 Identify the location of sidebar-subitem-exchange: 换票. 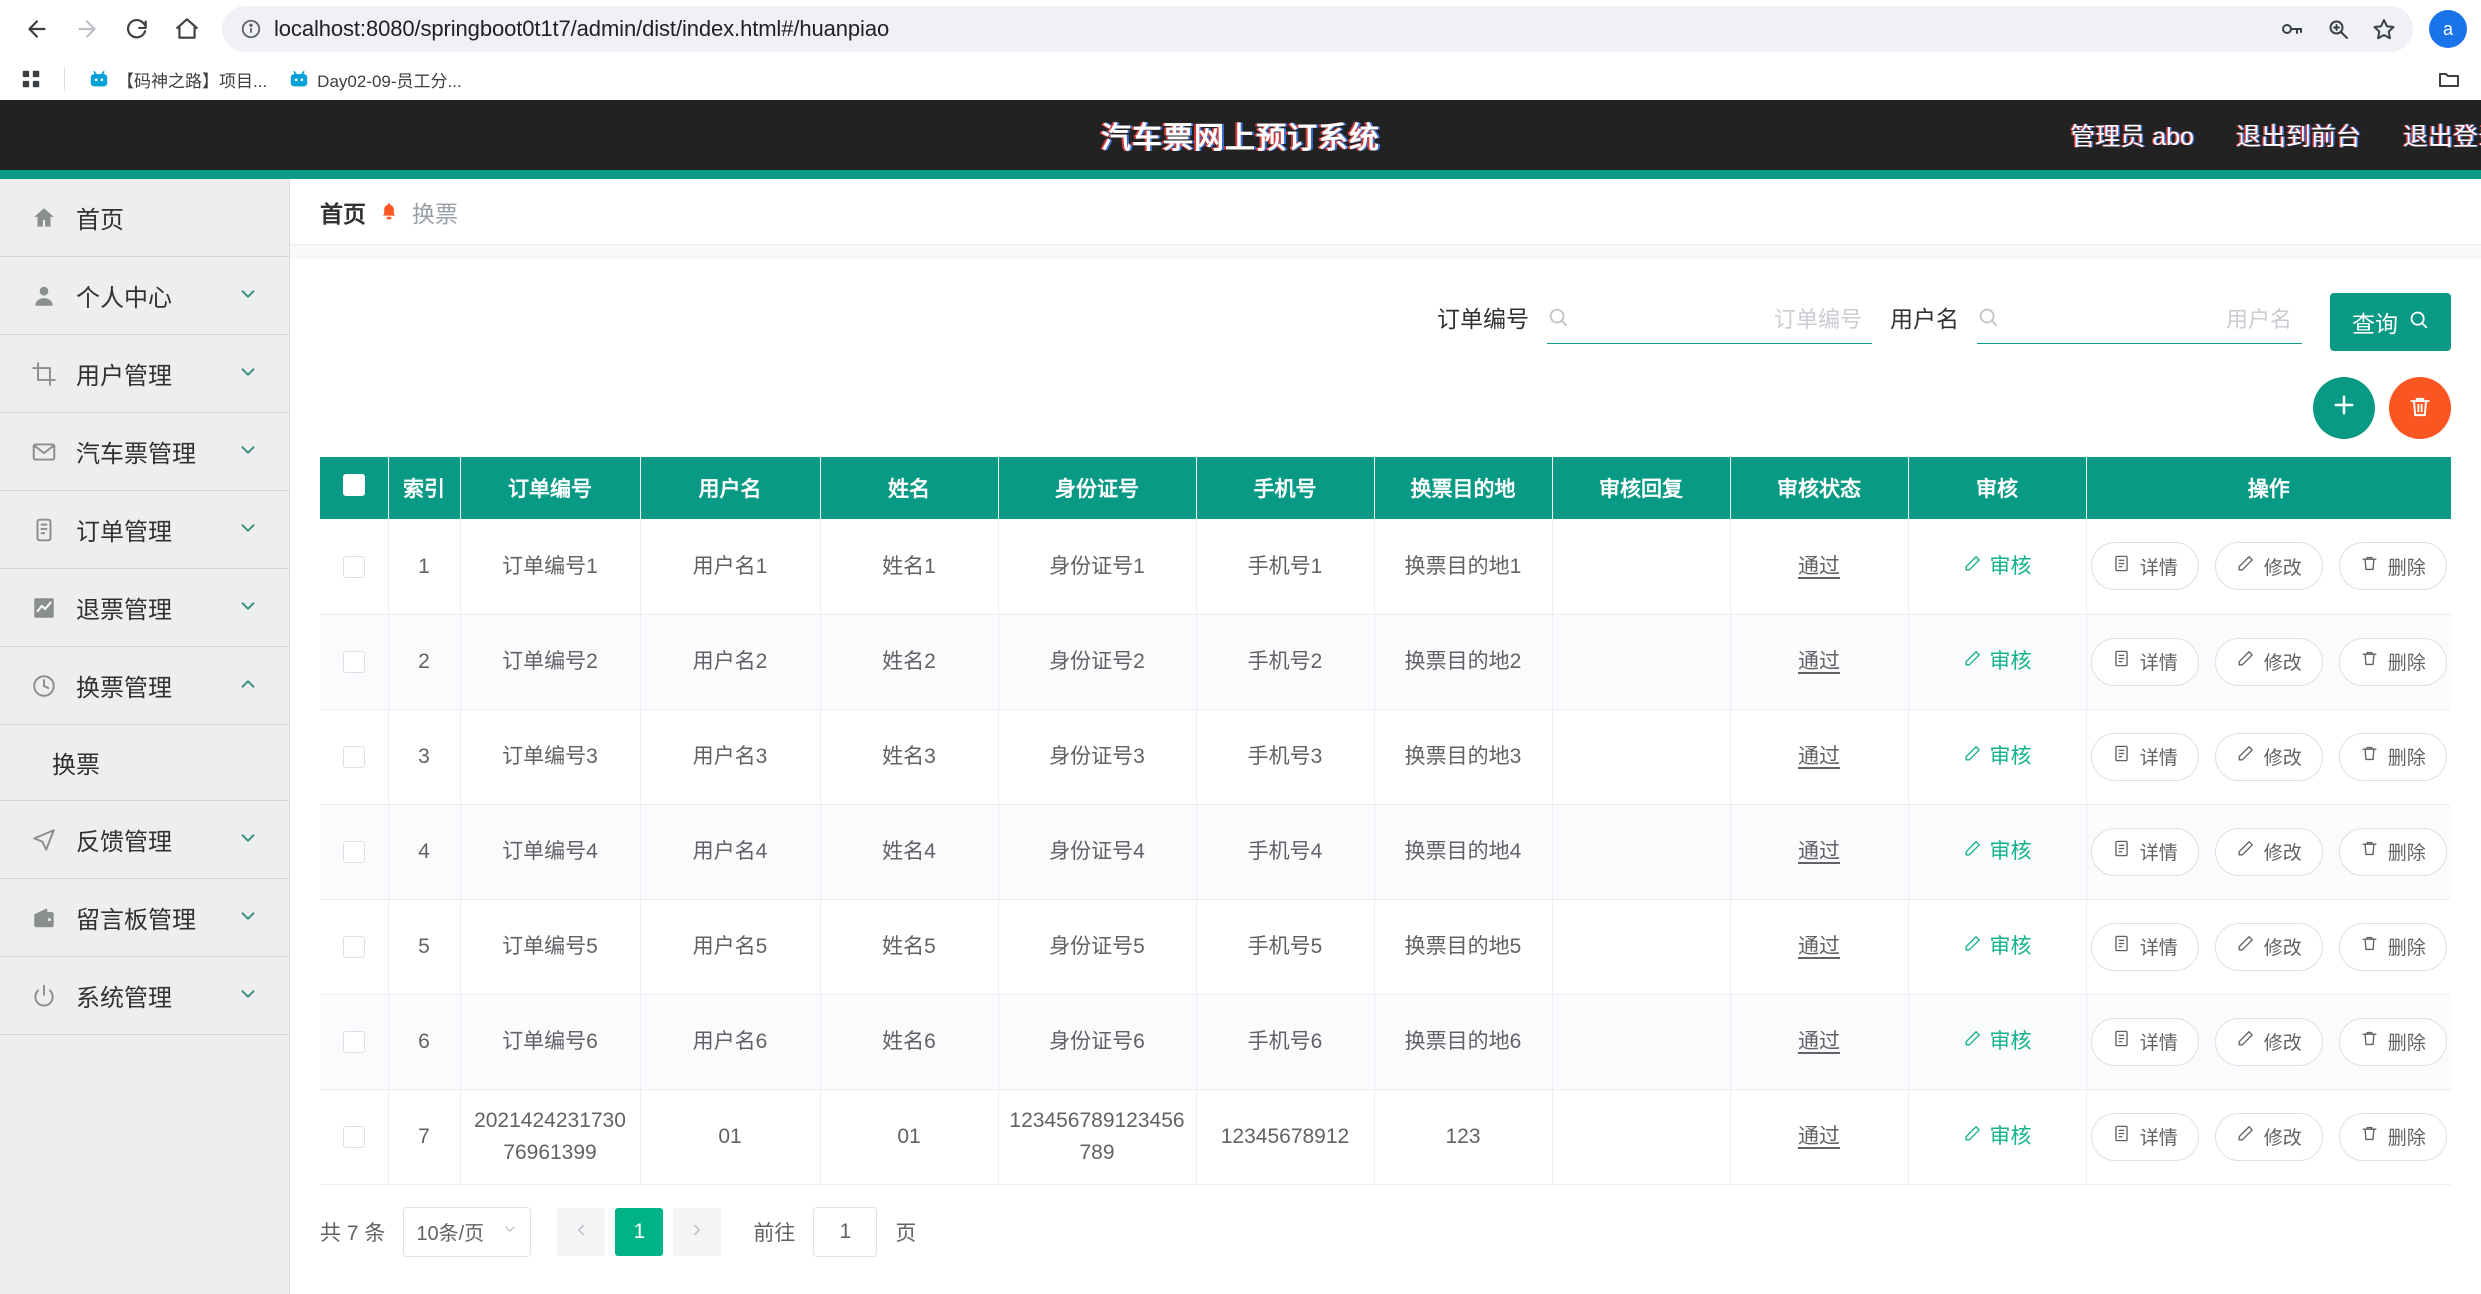
(144, 763).